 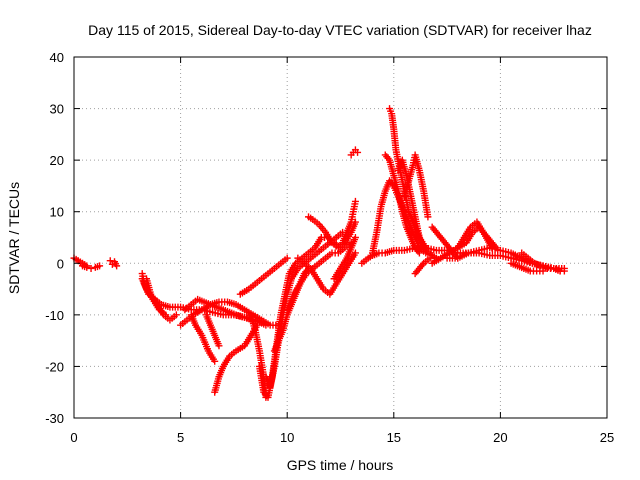 I want to click on x-tick-label: 15, so click(x=394, y=437).